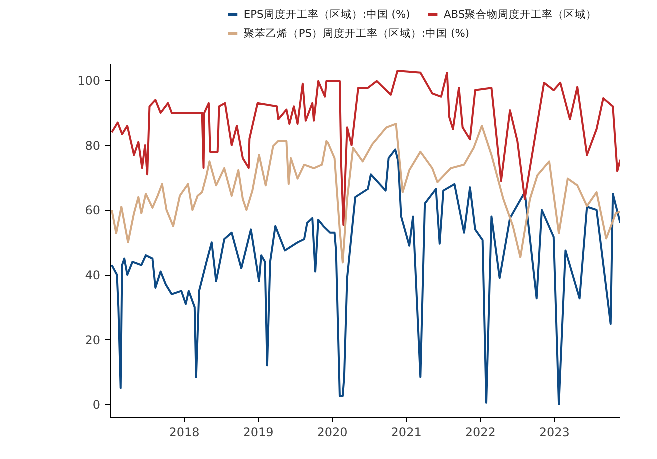 The image size is (657, 459). Describe the element at coordinates (184, 433) in the screenshot. I see `x-tick-label: 2018` at that location.